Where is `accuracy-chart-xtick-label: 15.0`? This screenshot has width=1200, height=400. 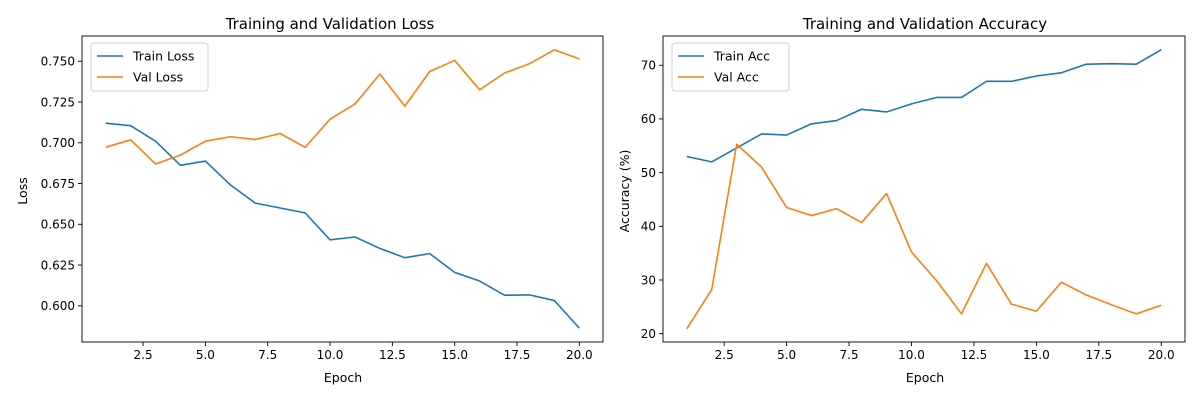
accuracy-chart-xtick-label: 15.0 is located at coordinates (1036, 355).